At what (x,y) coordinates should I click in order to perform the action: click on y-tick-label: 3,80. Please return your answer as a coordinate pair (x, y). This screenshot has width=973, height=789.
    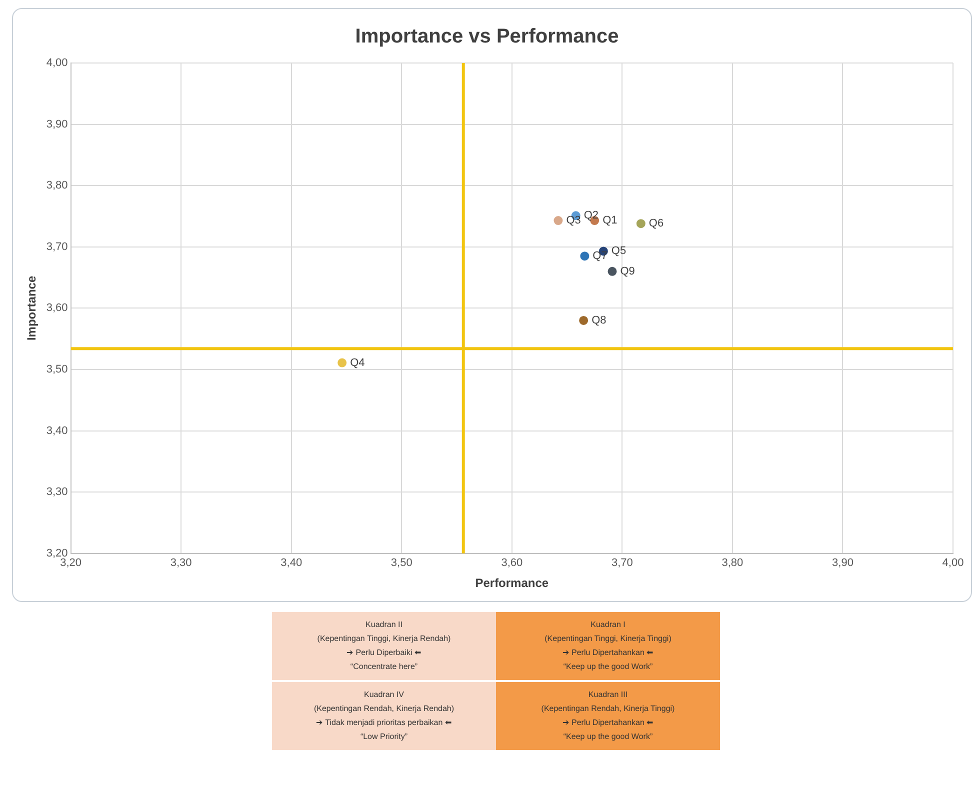
    Looking at the image, I should click on (57, 186).